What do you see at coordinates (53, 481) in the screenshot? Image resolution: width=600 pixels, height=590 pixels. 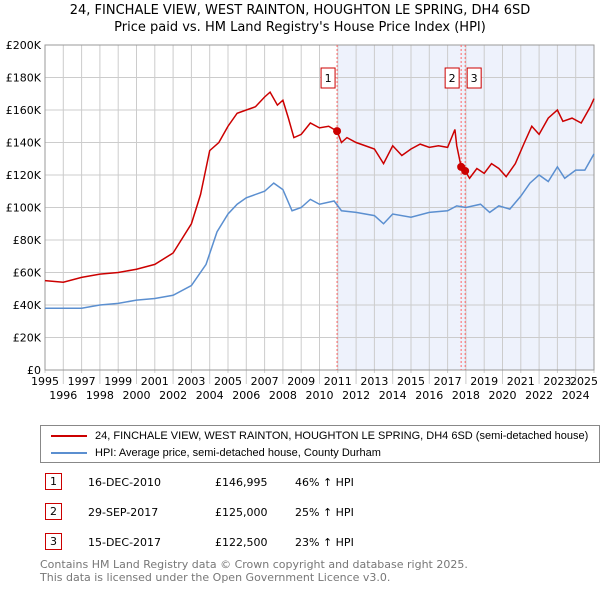 I see `transaction-number: 1` at bounding box center [53, 481].